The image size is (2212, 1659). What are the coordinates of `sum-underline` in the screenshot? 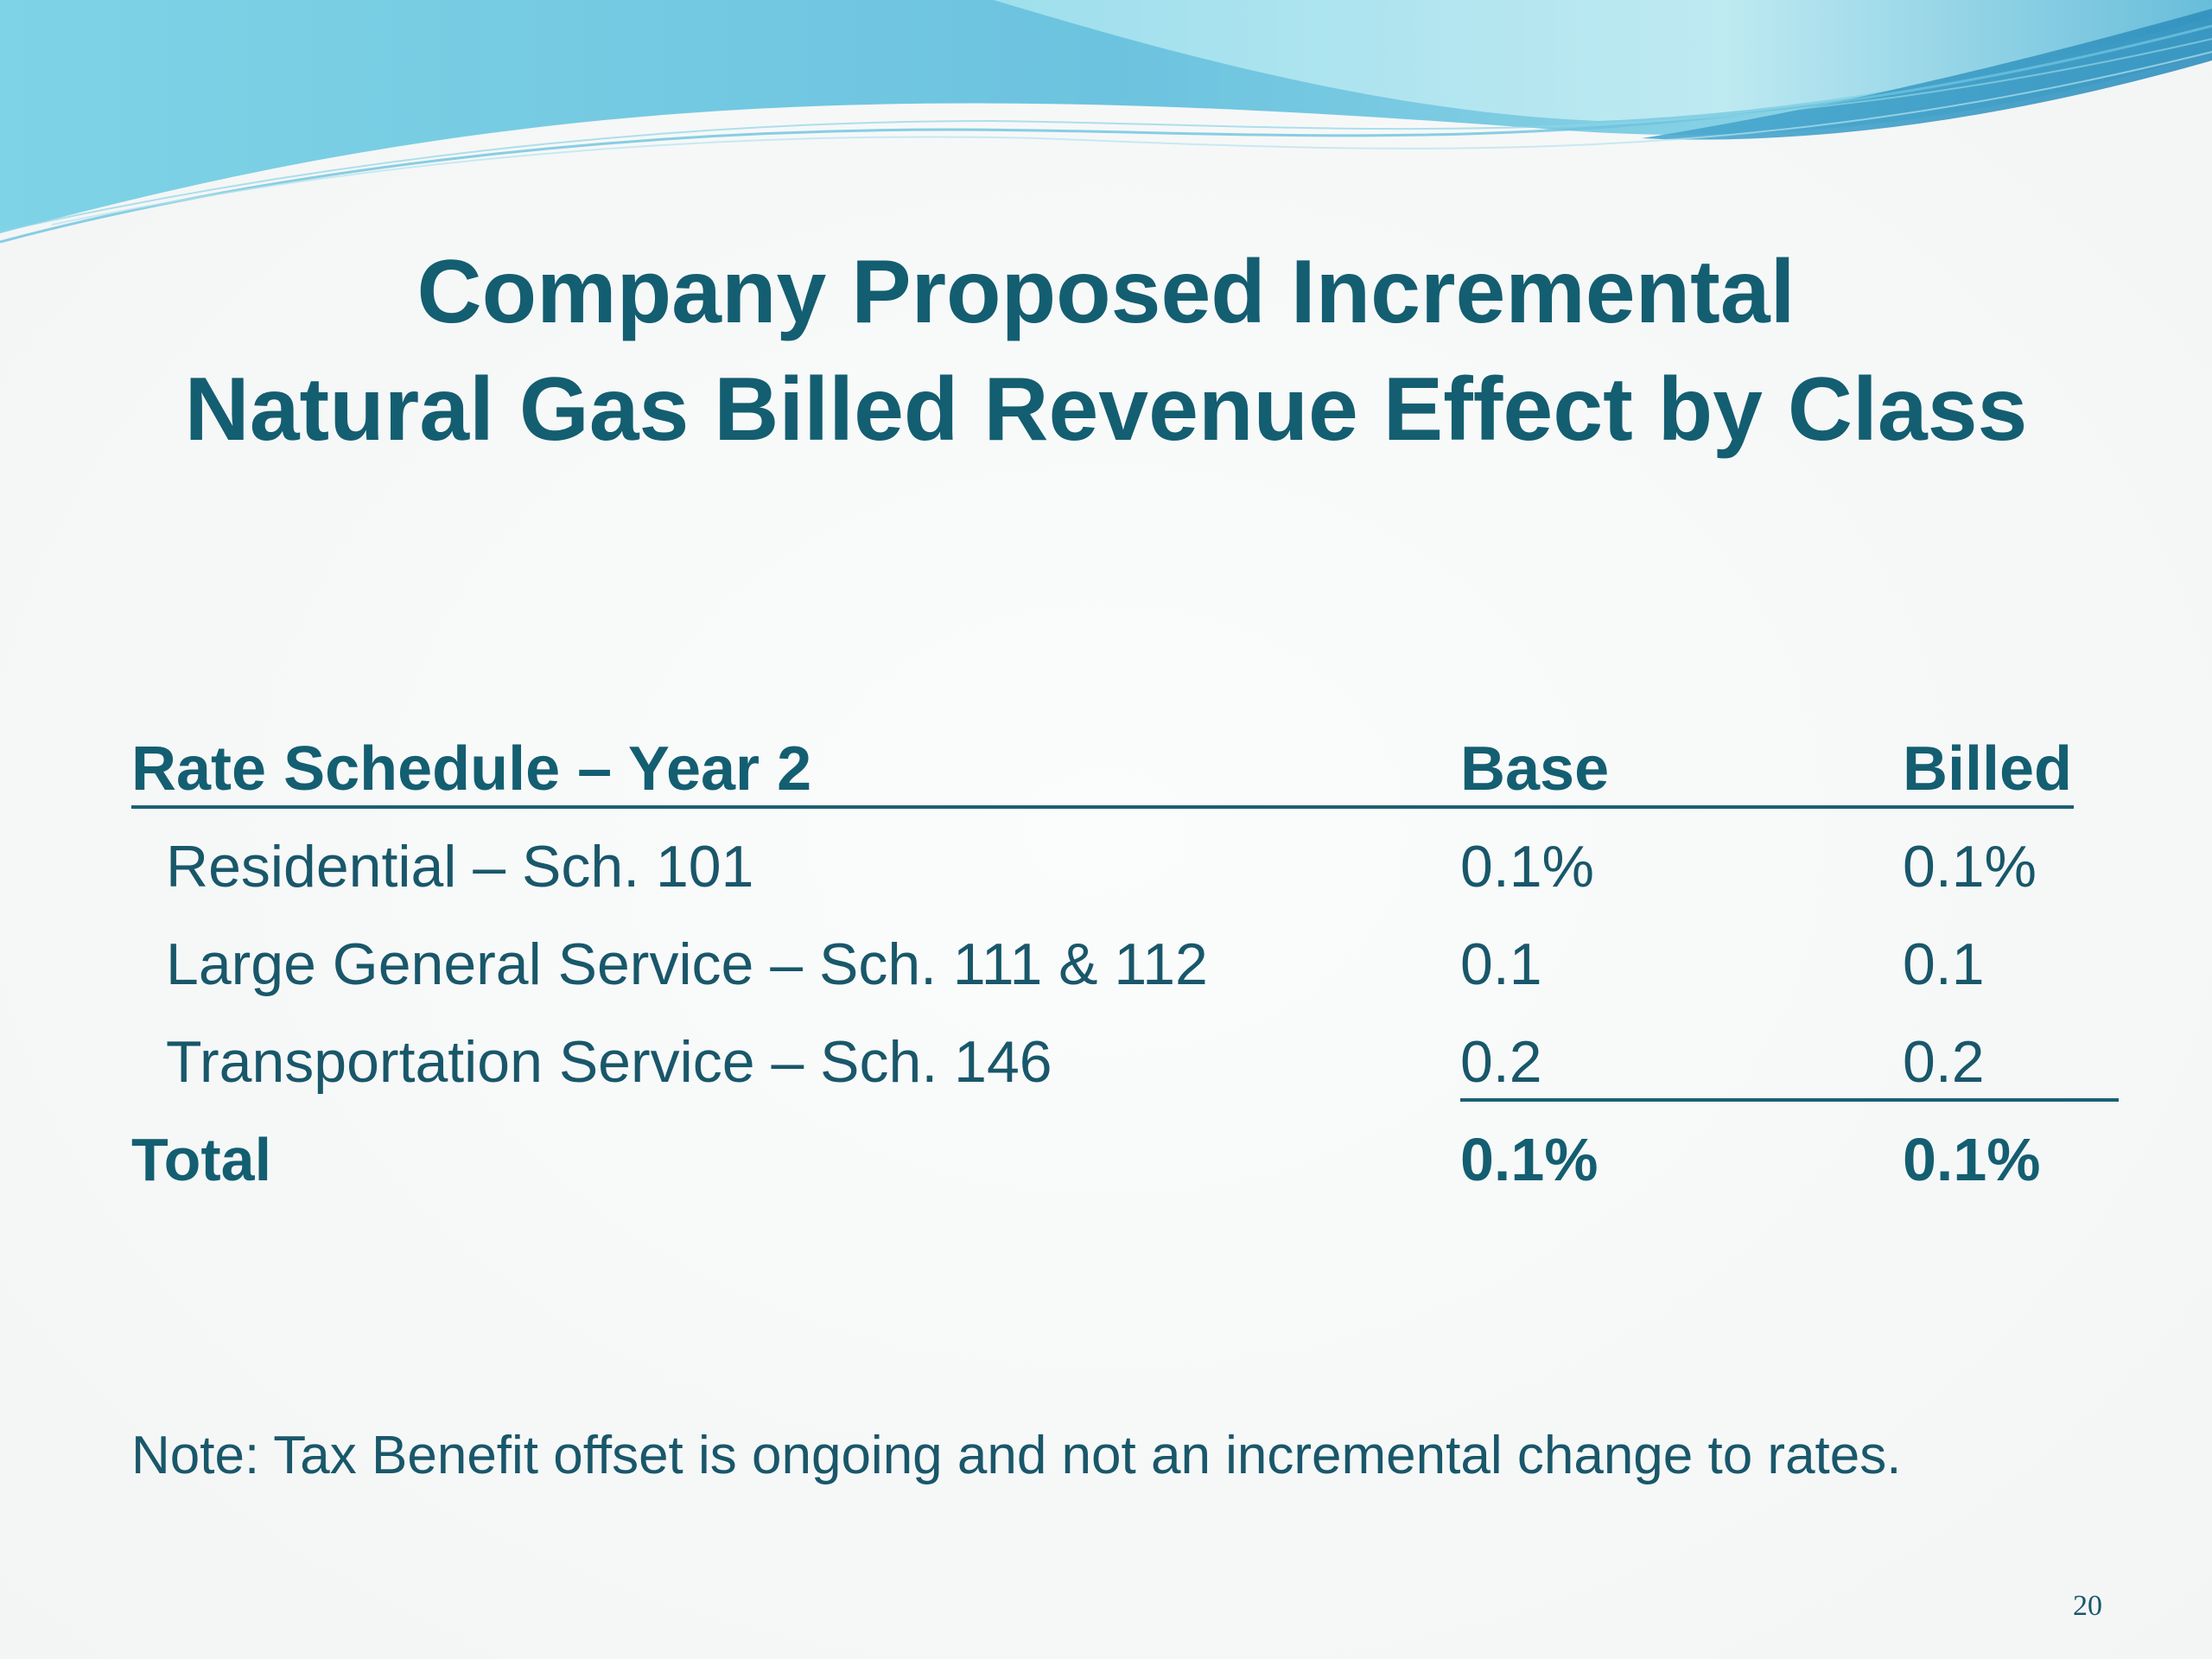 It's located at (1789, 1100).